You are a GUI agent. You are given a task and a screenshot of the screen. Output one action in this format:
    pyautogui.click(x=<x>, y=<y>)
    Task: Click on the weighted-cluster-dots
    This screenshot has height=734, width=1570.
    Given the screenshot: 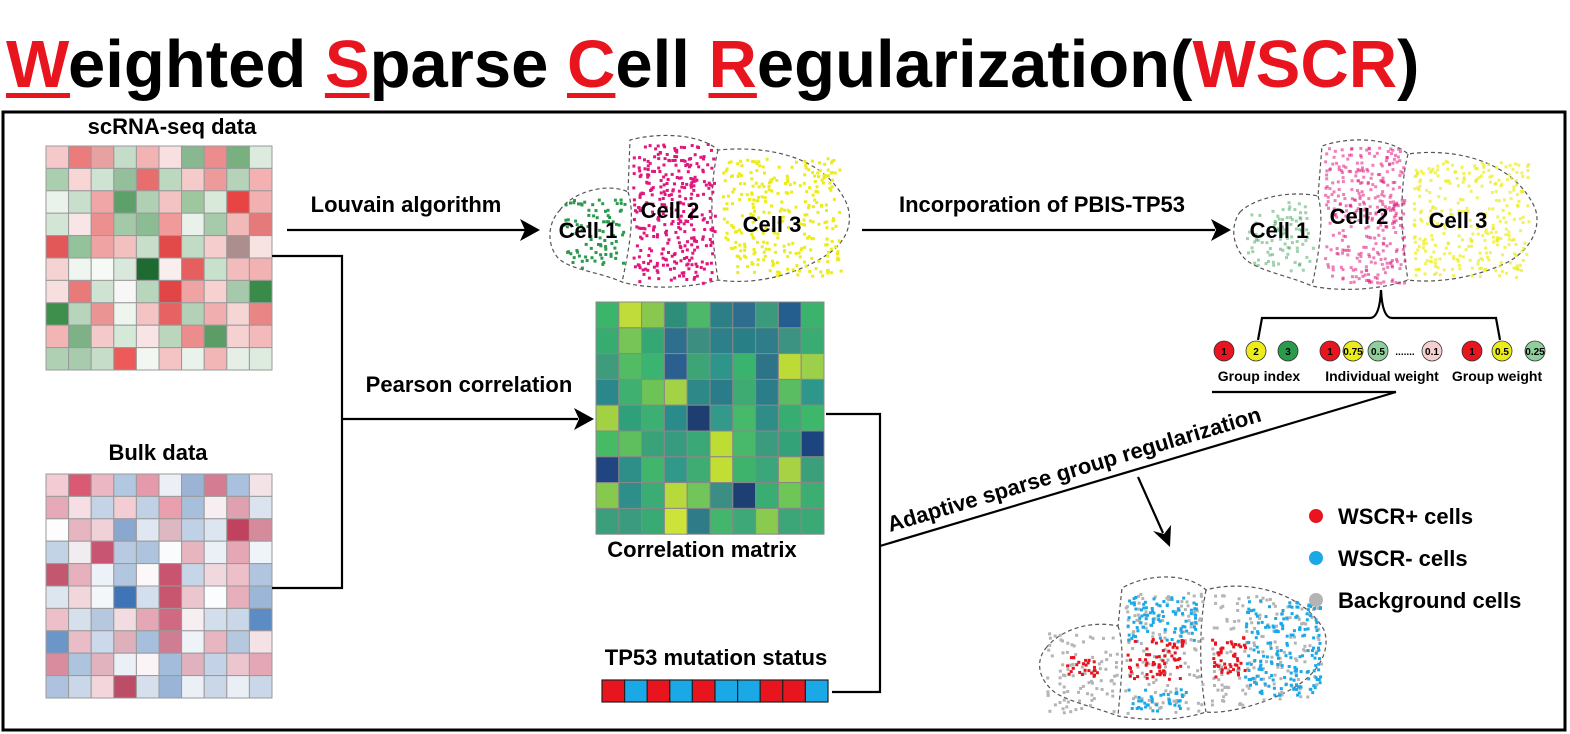 What is the action you would take?
    pyautogui.click(x=1388, y=215)
    